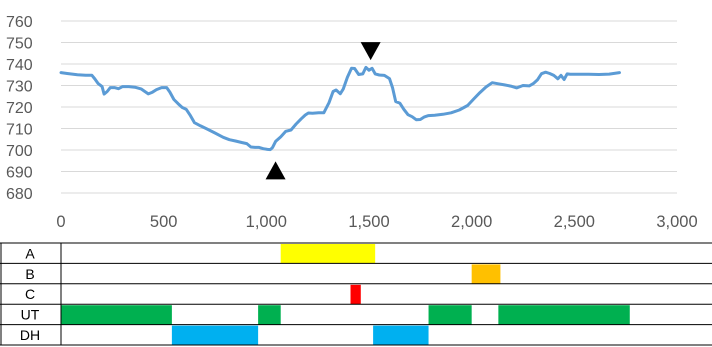  What do you see at coordinates (19, 194) in the screenshot?
I see `y-tick-label: 680` at bounding box center [19, 194].